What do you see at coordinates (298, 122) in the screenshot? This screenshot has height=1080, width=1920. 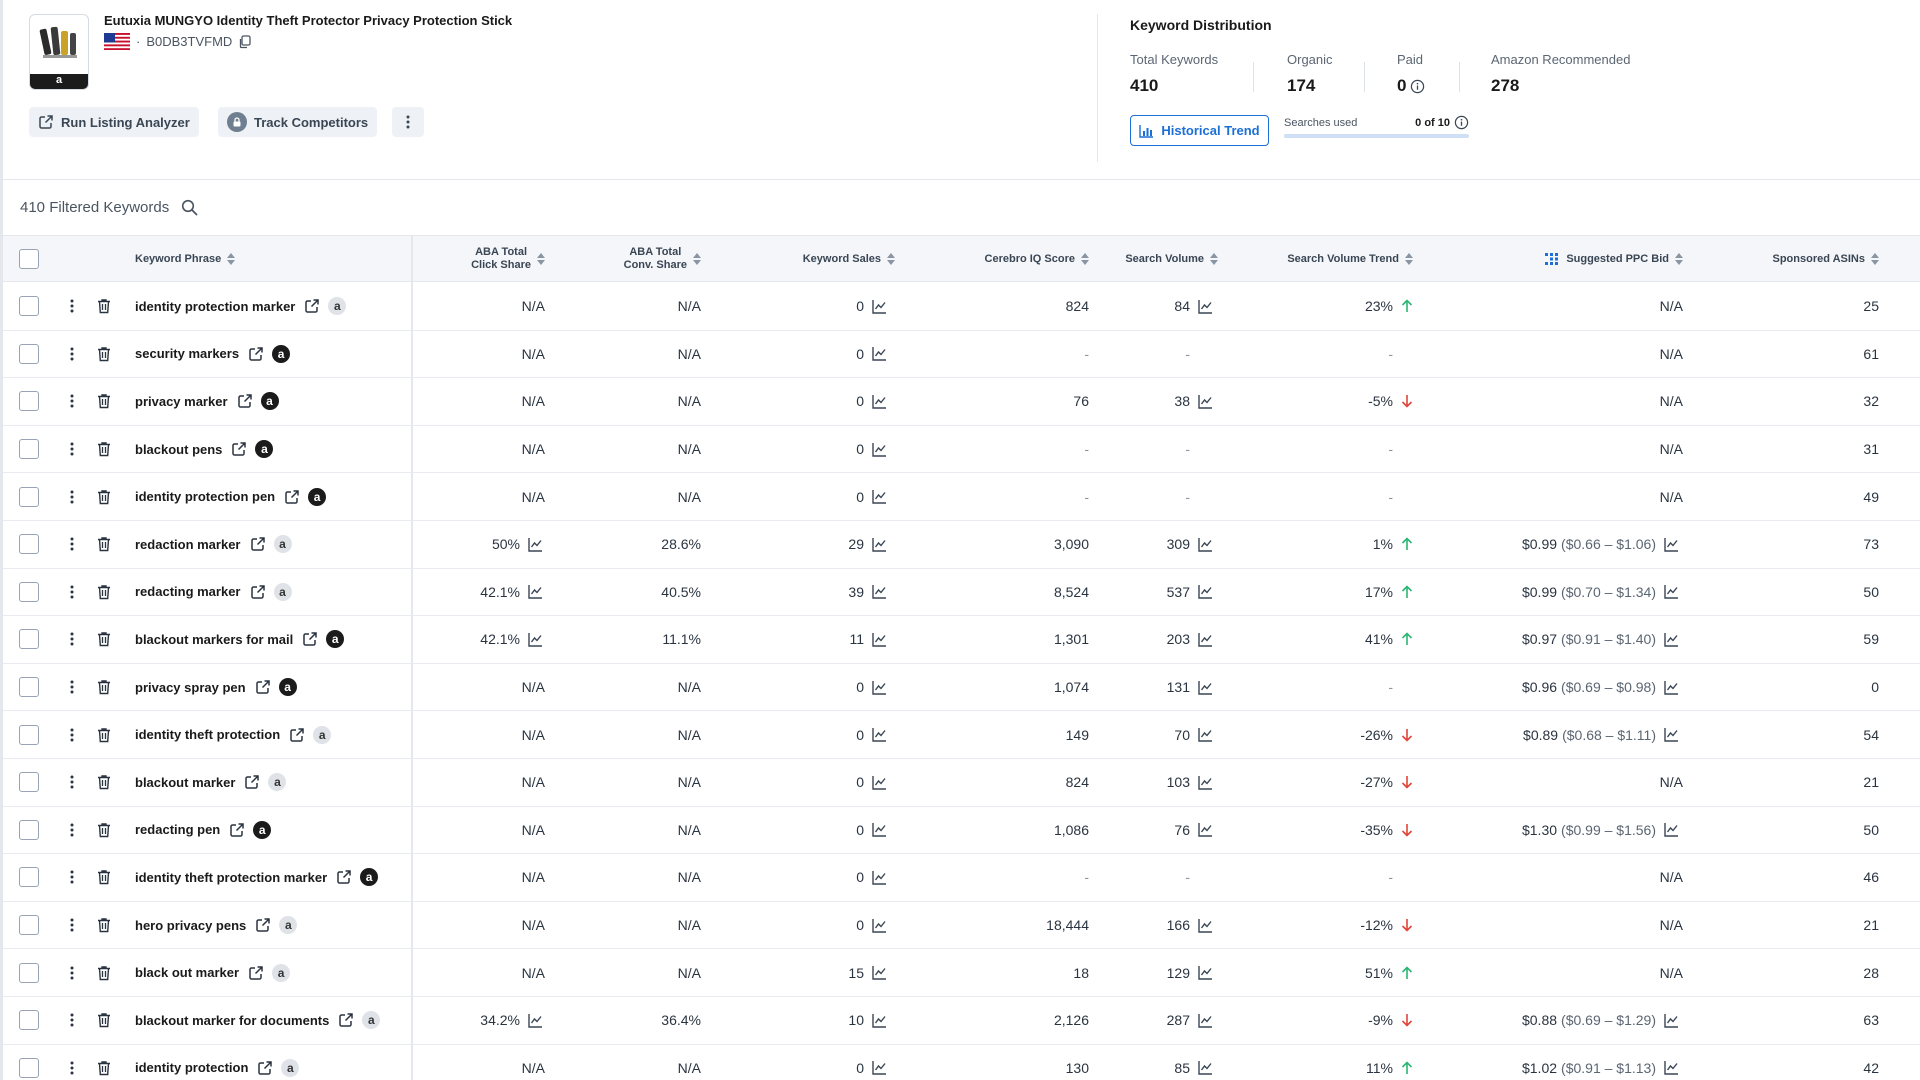 I see `track-competitors-button: Track Competitors` at bounding box center [298, 122].